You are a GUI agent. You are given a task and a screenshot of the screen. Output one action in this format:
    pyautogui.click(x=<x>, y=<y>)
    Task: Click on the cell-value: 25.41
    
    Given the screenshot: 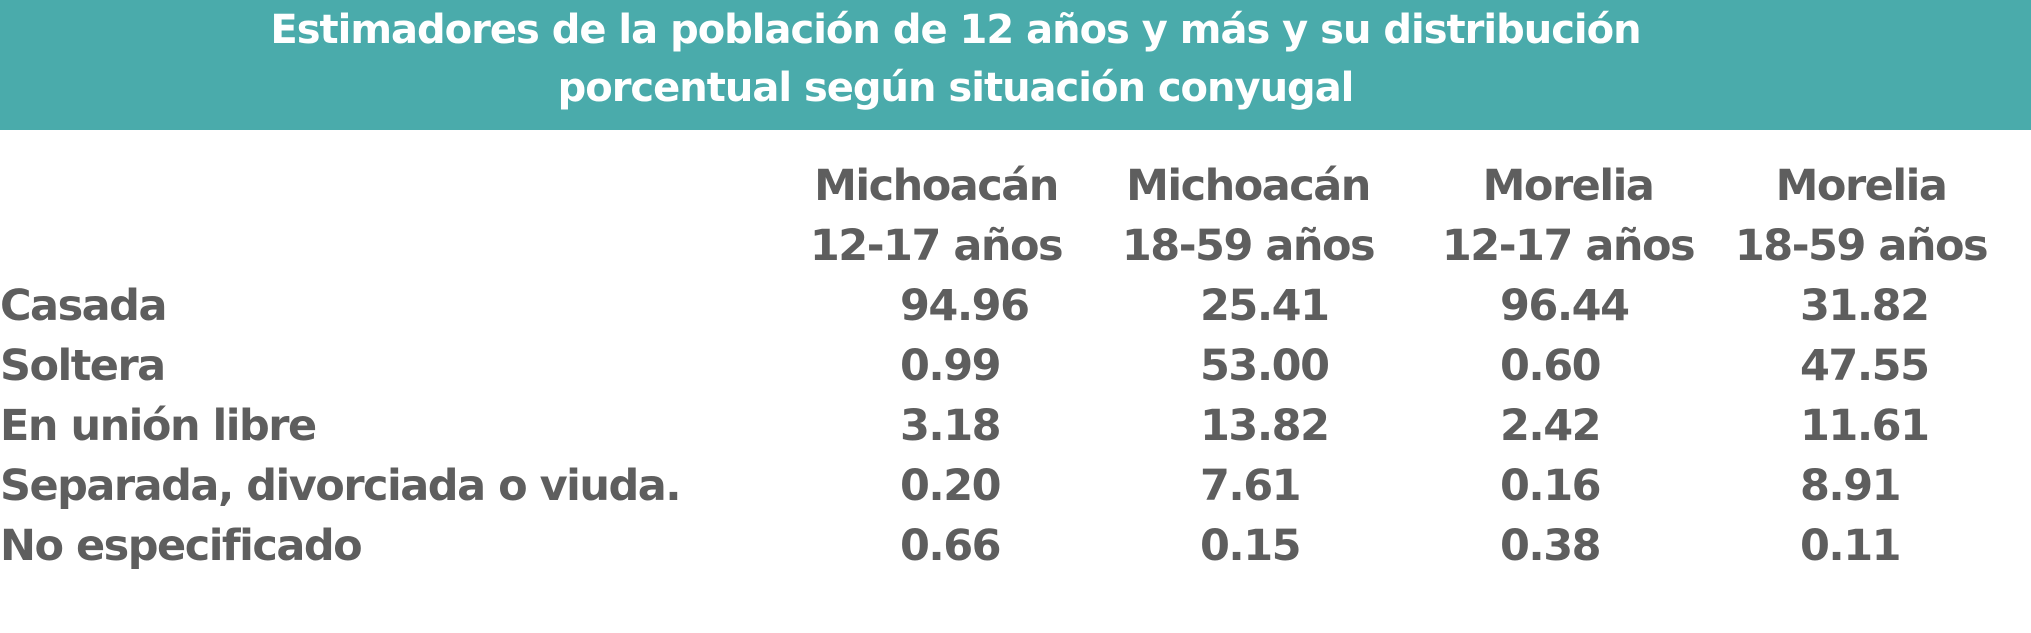 What is the action you would take?
    pyautogui.click(x=1265, y=306)
    